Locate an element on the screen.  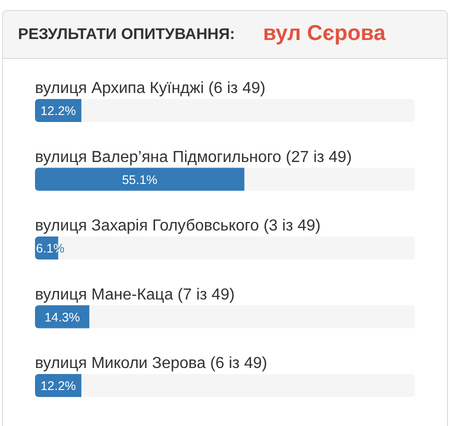
y-tick-label: вулиця Захарія Голубовського (3 із 49) is located at coordinates (178, 226).